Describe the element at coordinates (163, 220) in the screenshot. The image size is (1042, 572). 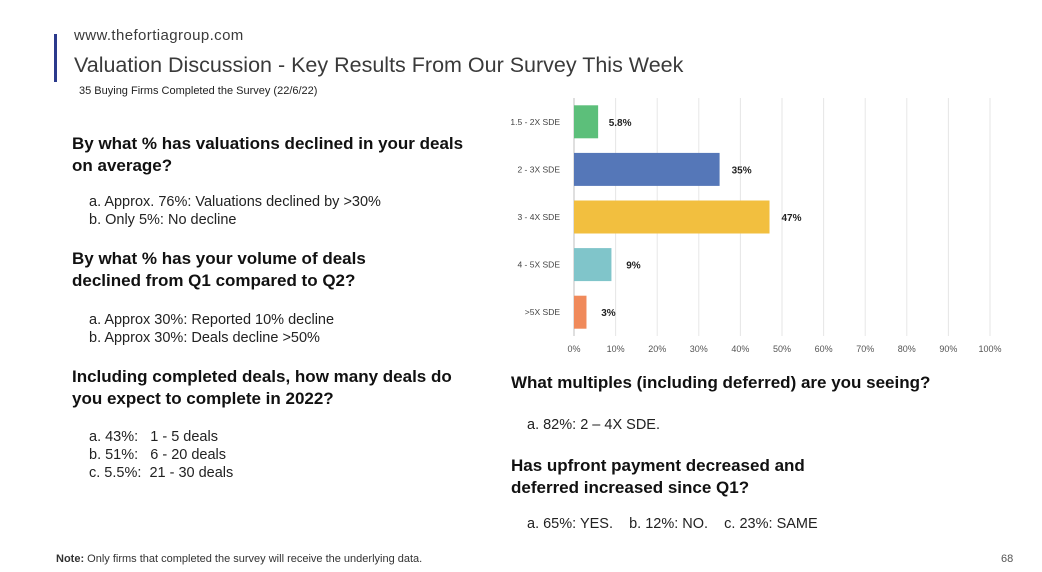
I see `answer-1b: b. Only 5%: No decline` at that location.